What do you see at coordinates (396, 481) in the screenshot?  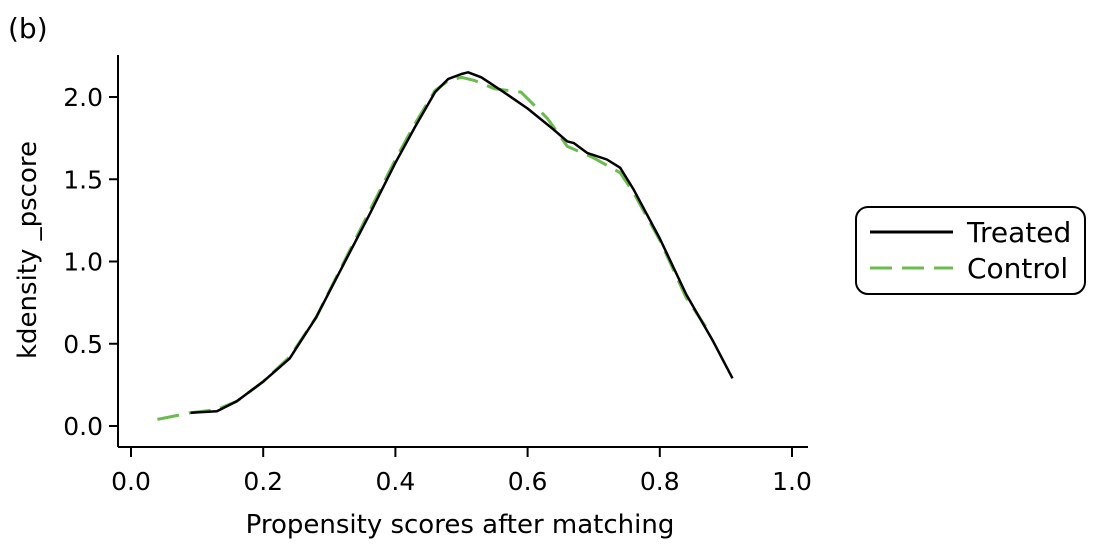 I see `x-tick-label: 0.4` at bounding box center [396, 481].